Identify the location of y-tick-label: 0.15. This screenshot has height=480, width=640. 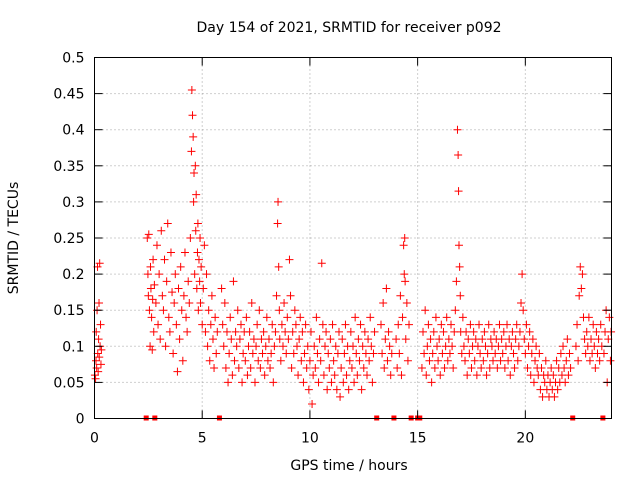
(68, 311).